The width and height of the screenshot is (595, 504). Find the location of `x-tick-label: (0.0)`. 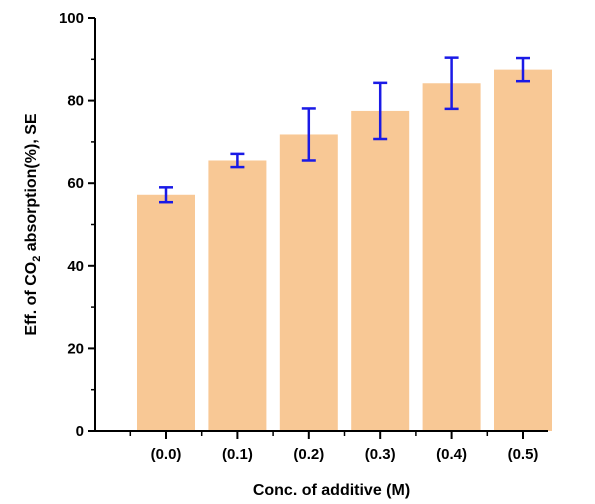

x-tick-label: (0.0) is located at coordinates (166, 454).